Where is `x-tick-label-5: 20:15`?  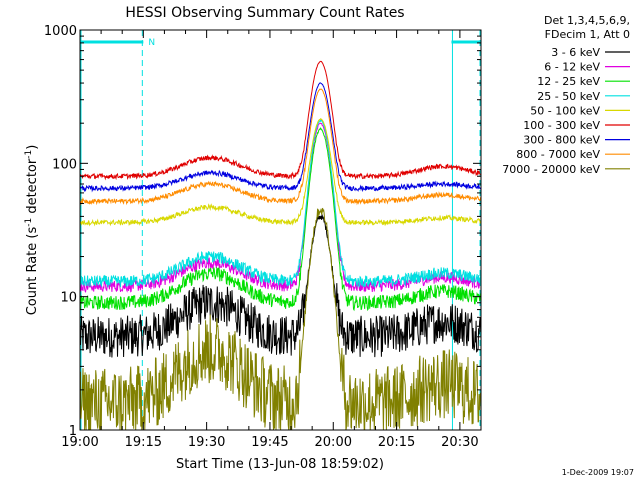
x-tick-label-5: 20:15 is located at coordinates (396, 442).